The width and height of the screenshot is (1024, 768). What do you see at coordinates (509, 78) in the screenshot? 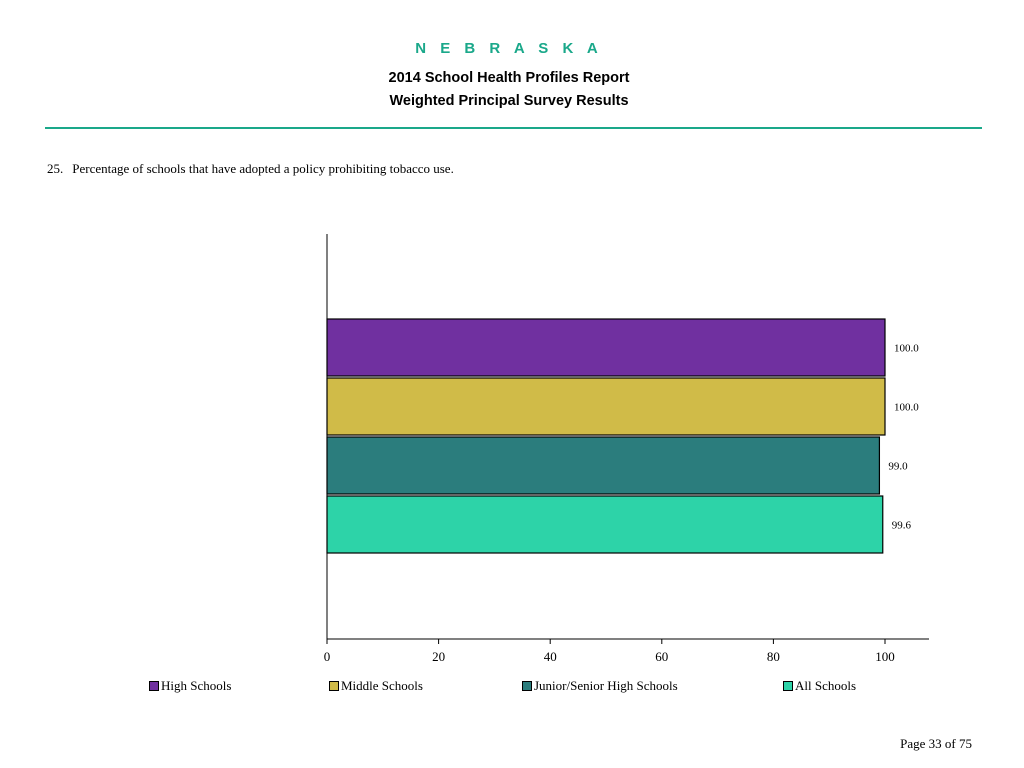
I see `report-title: 2014 School Health Profiles Report` at bounding box center [509, 78].